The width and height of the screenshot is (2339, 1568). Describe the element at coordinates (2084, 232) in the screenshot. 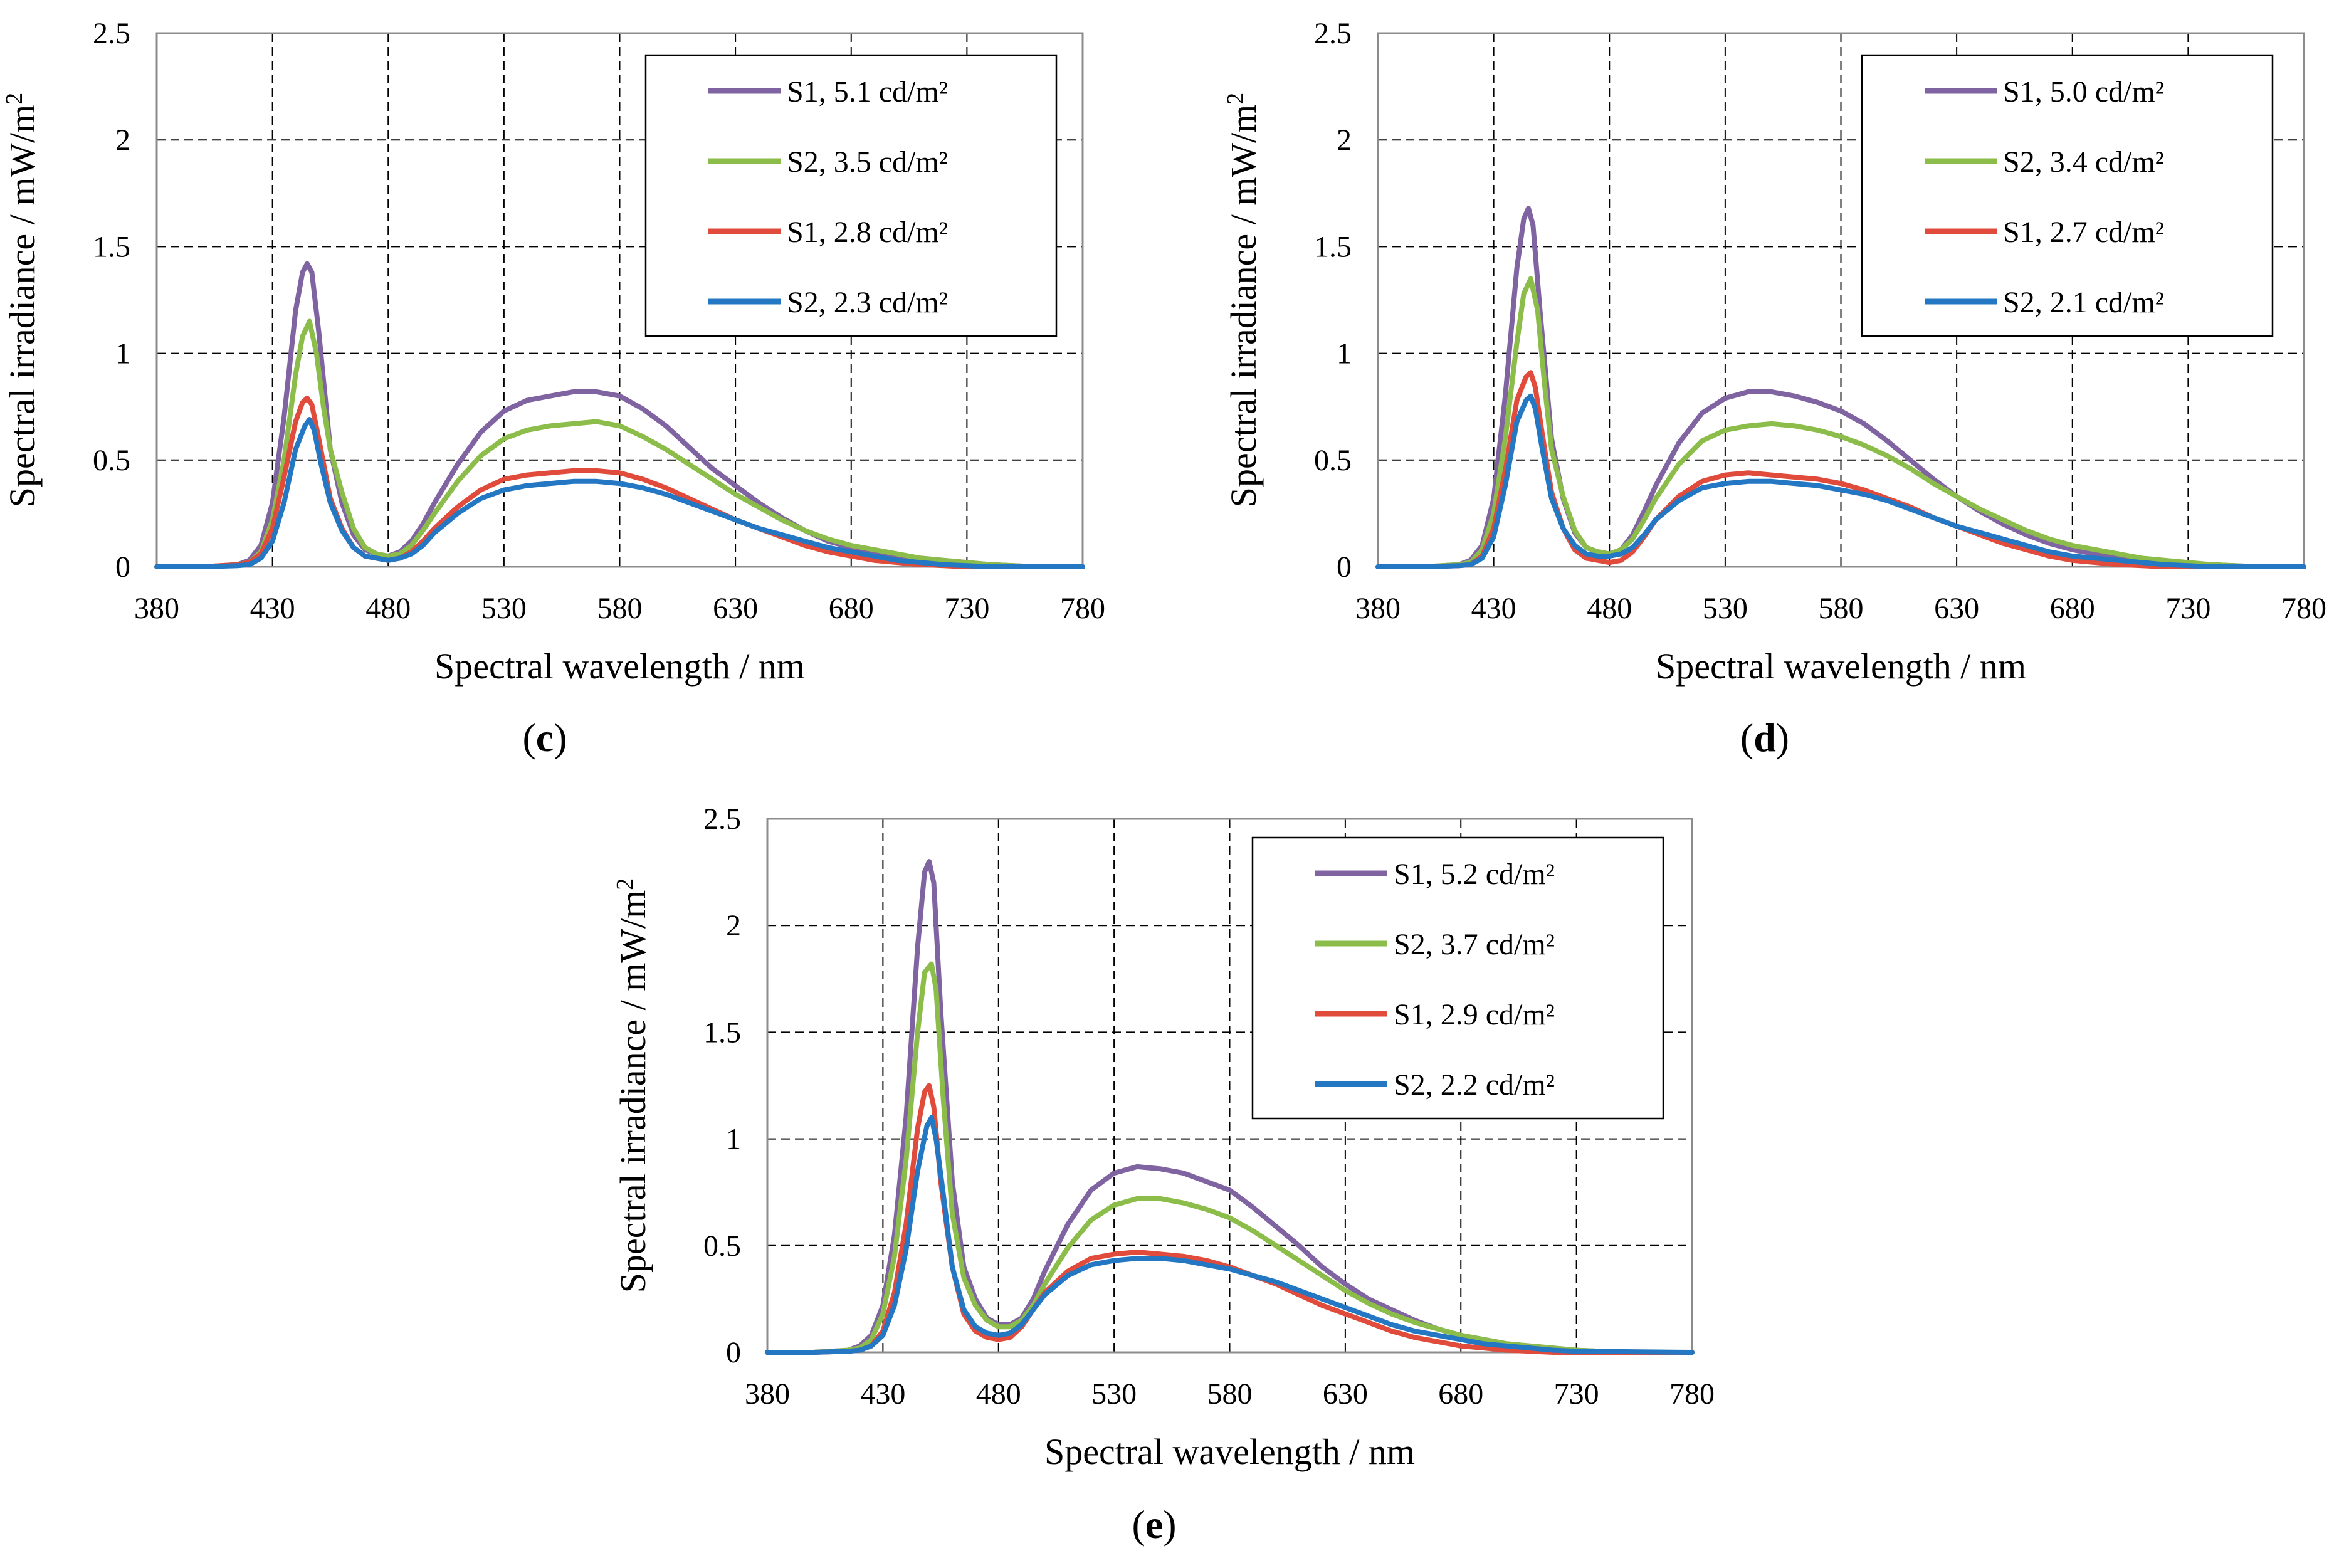

I see `legend-label: S1, 2.7 cd/m²` at that location.